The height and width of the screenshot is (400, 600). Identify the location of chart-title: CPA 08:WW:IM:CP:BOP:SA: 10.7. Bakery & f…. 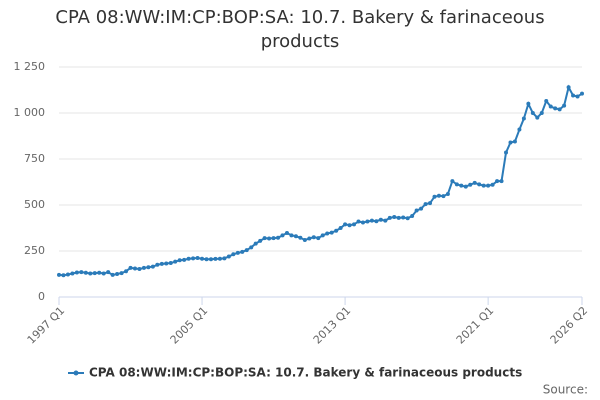
(300, 29).